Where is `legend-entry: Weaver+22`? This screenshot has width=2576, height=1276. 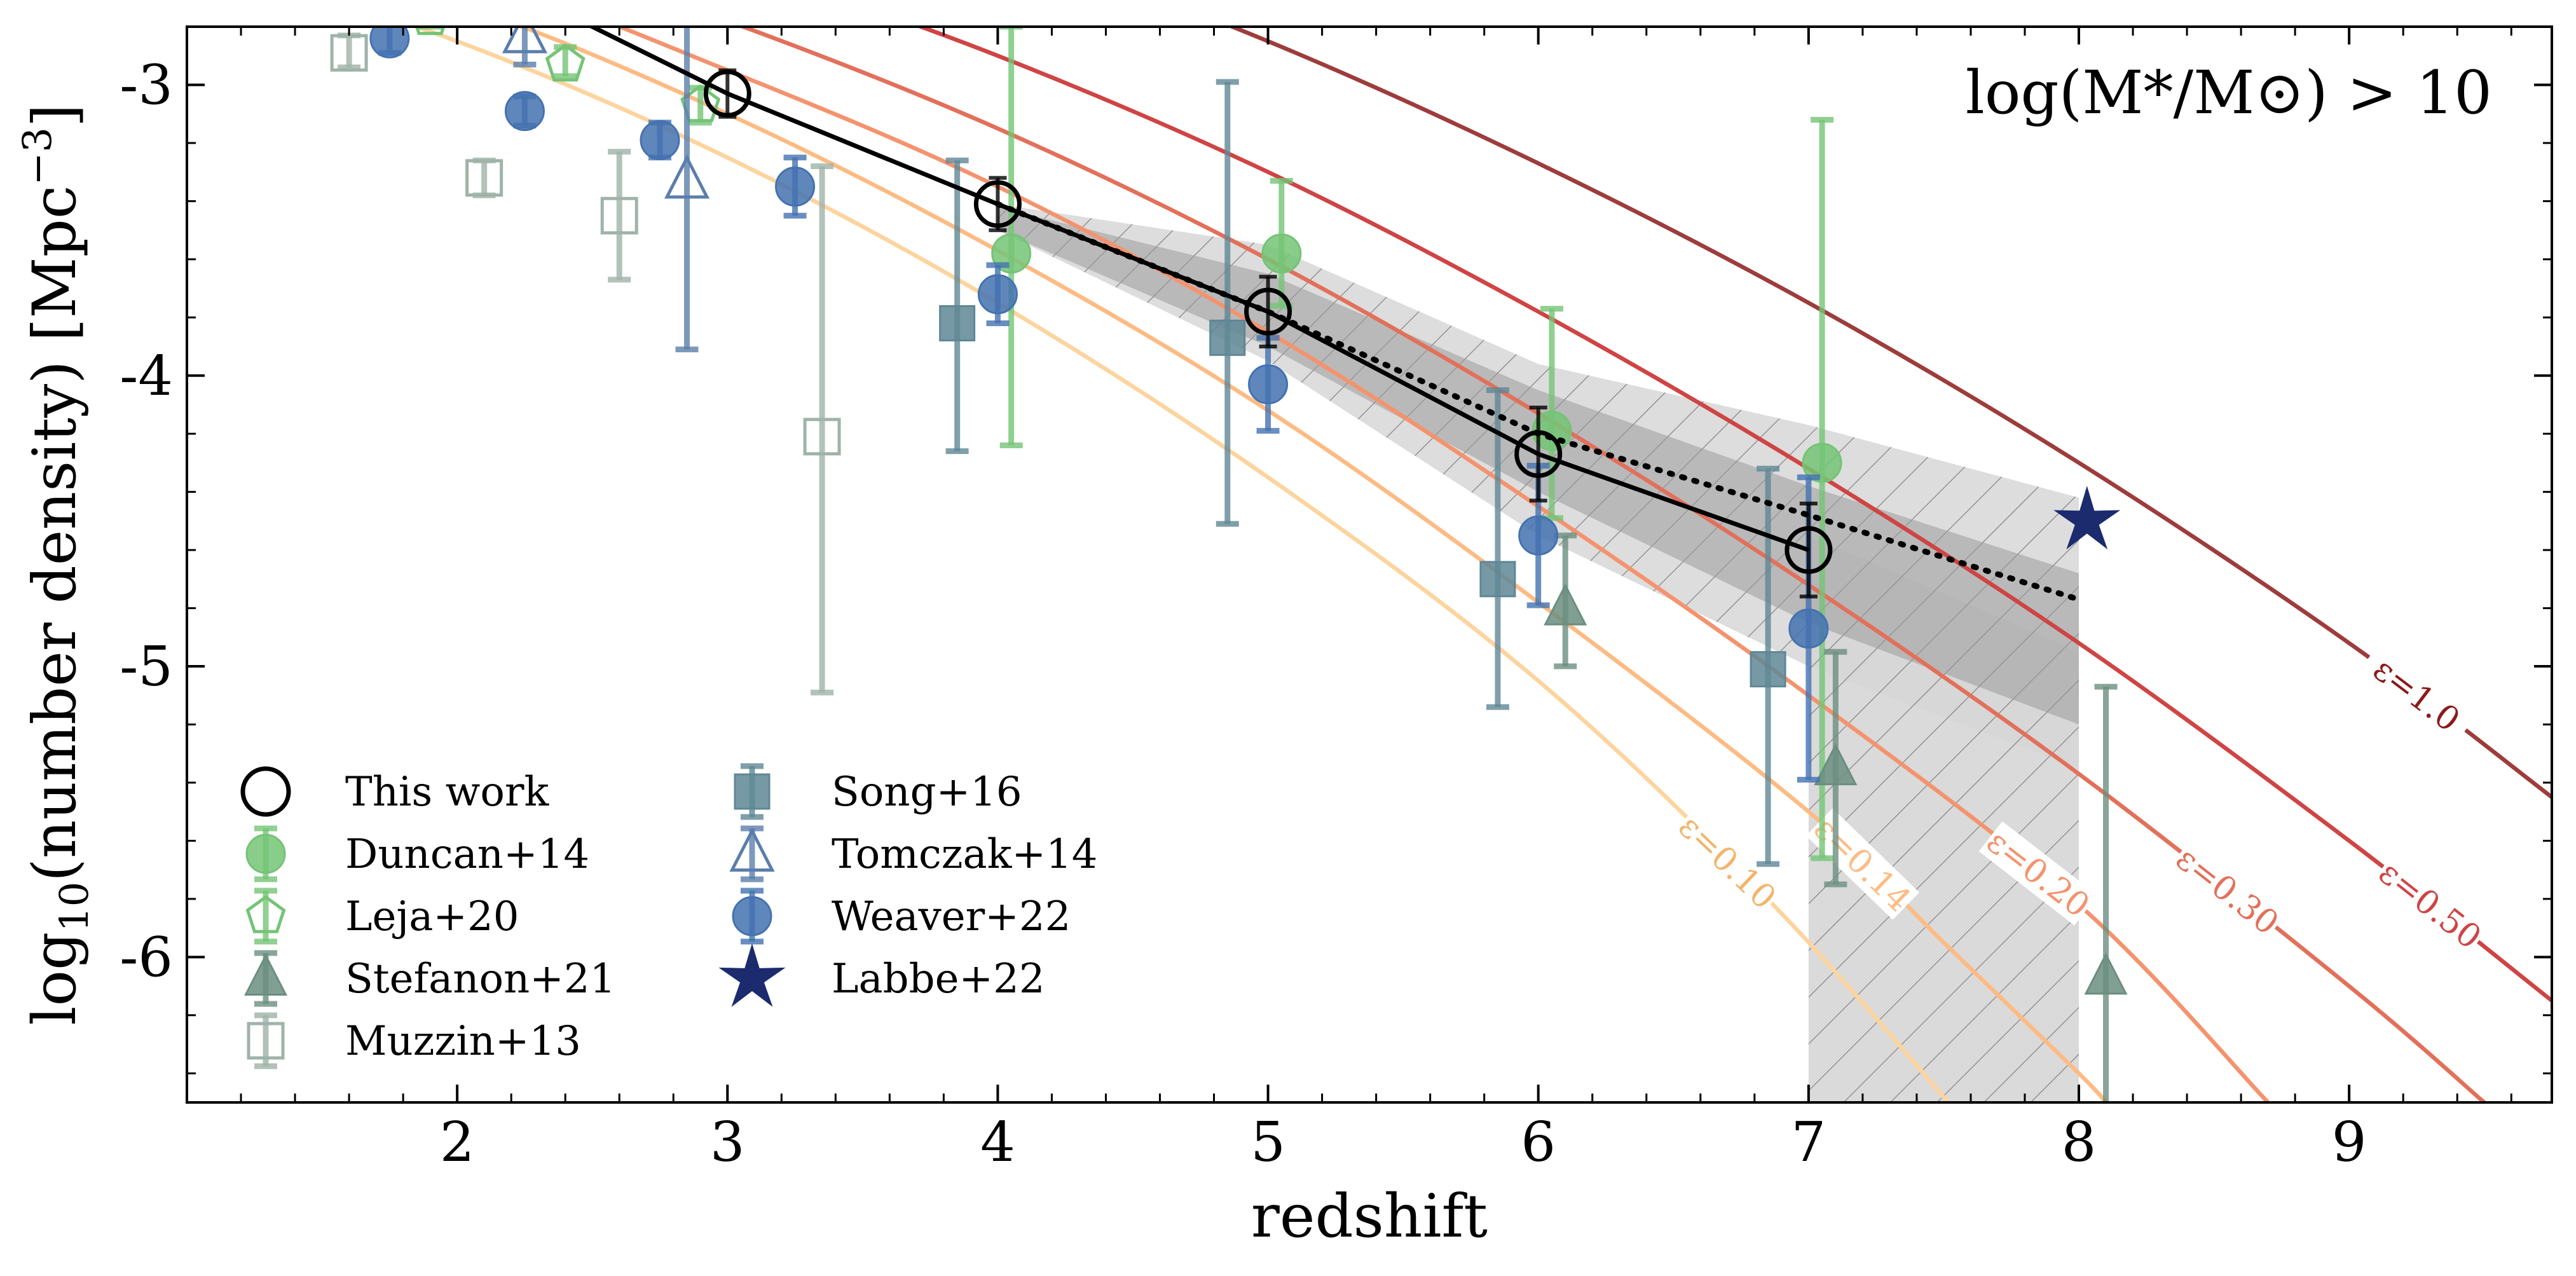
legend-entry: Weaver+22 is located at coordinates (902, 917).